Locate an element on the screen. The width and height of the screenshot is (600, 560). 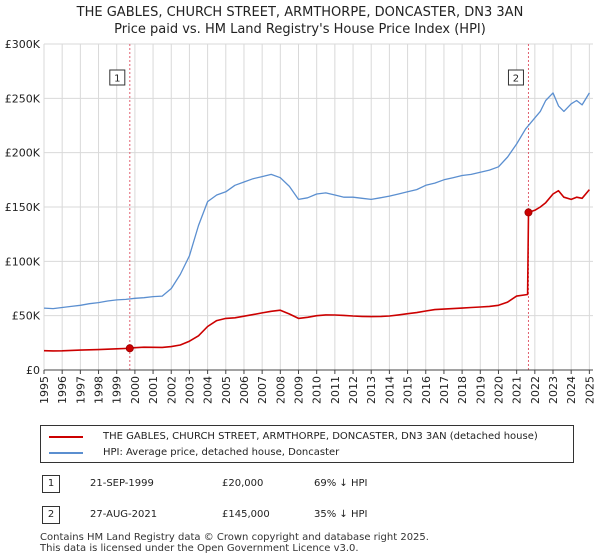
x-tick-label-2025: 2025 is located at coordinates (589, 390).